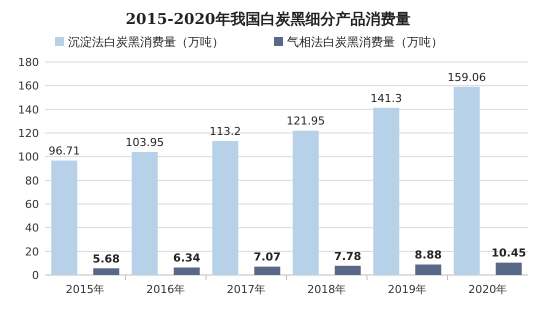 The width and height of the screenshot is (536, 335). Describe the element at coordinates (32, 181) in the screenshot. I see `y-tick-label: 80` at that location.